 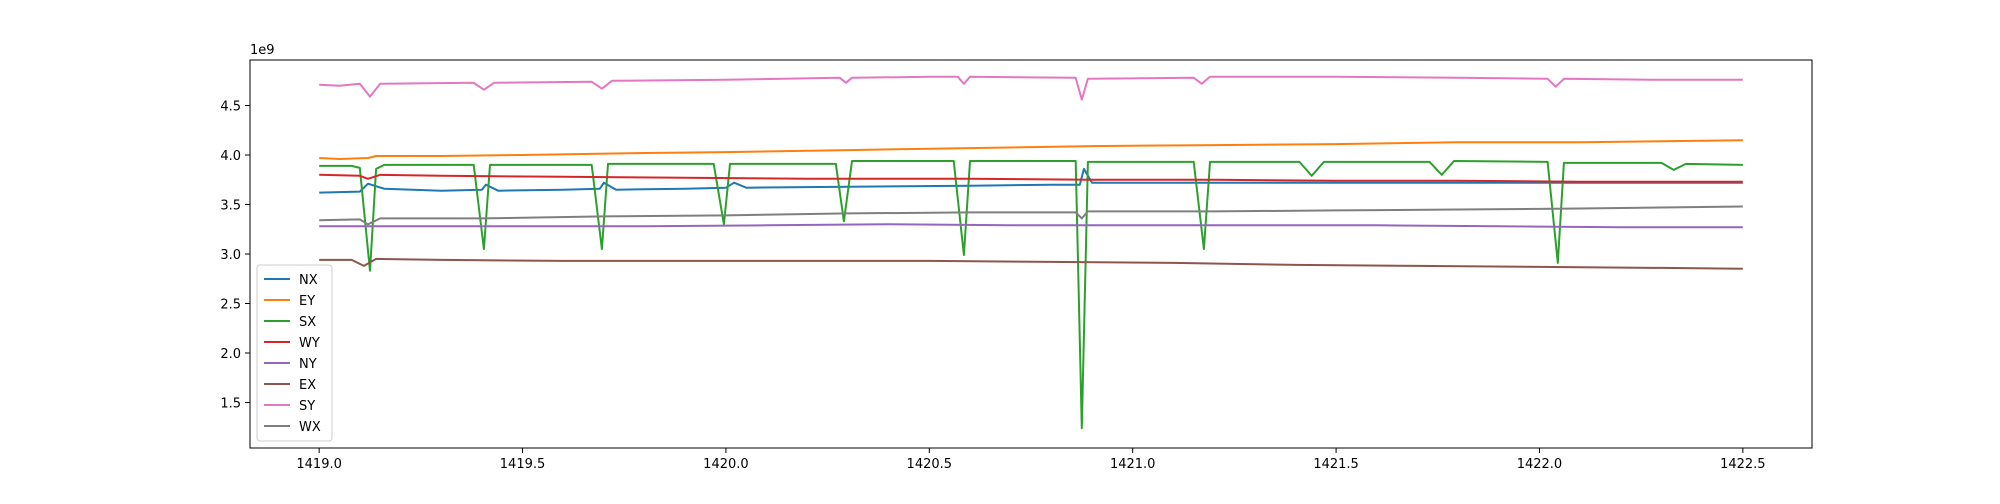 What do you see at coordinates (307, 301) in the screenshot?
I see `legend-label-ey: EY` at bounding box center [307, 301].